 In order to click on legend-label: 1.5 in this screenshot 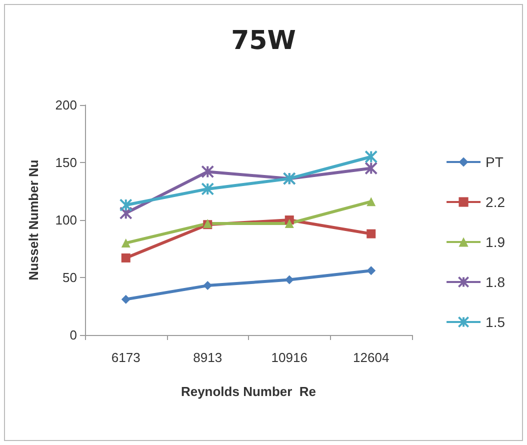, I will do `click(496, 322)`.